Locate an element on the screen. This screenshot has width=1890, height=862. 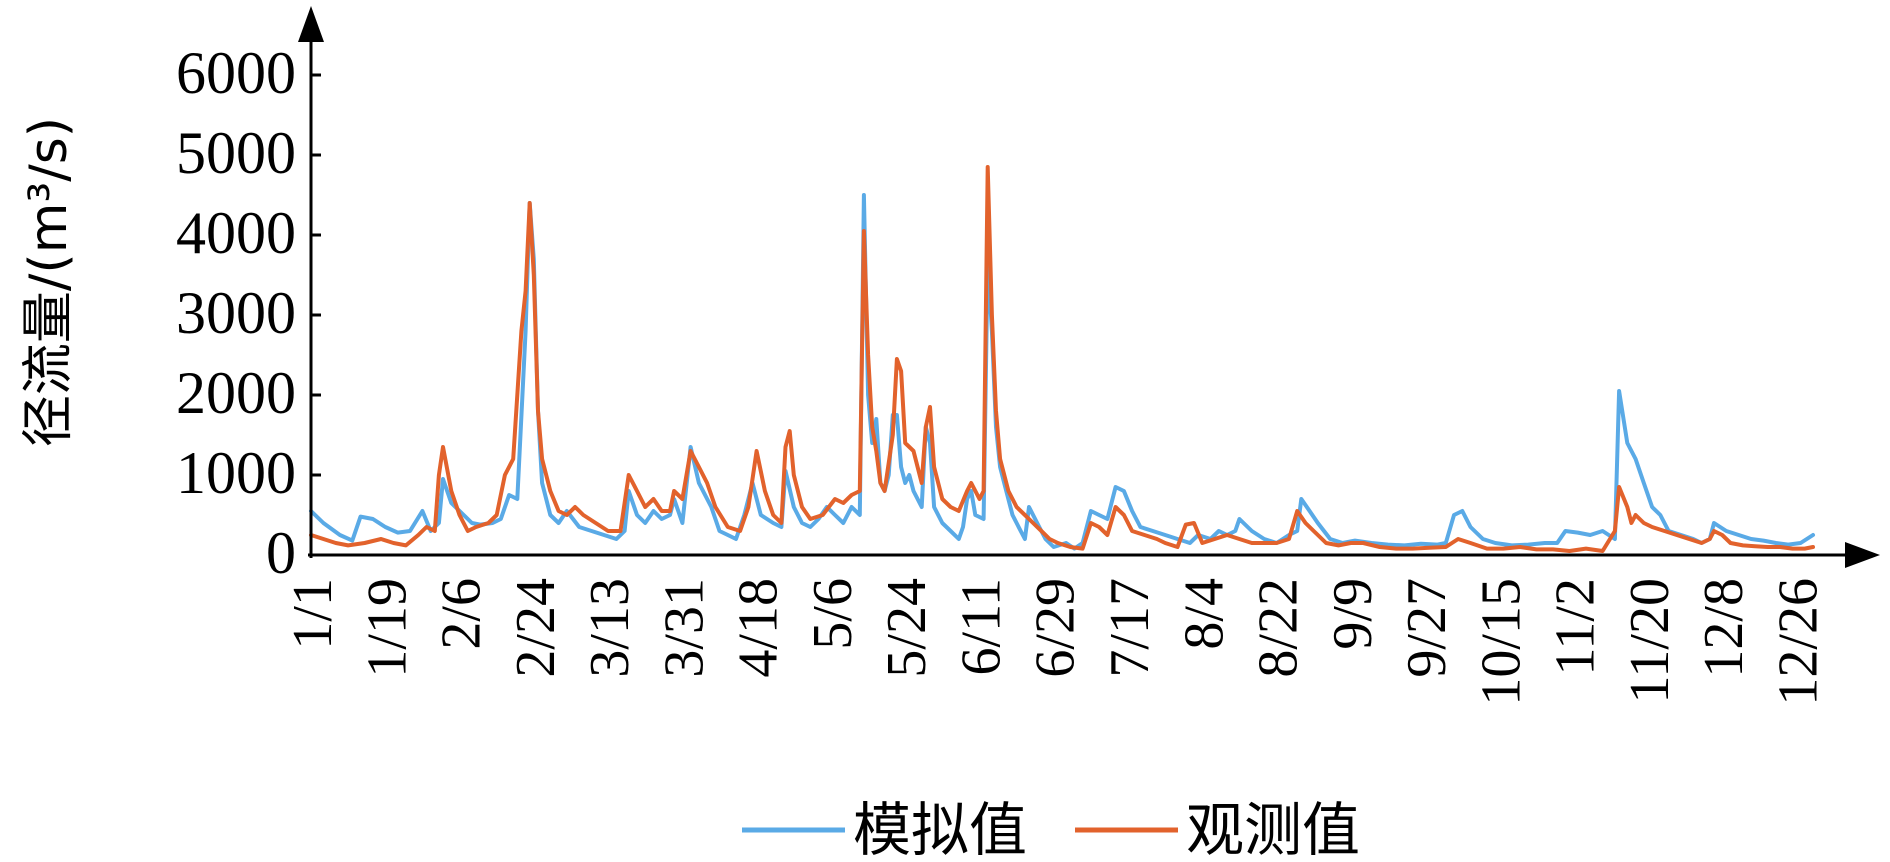
y-tick-label: 6000 is located at coordinates (236, 73).